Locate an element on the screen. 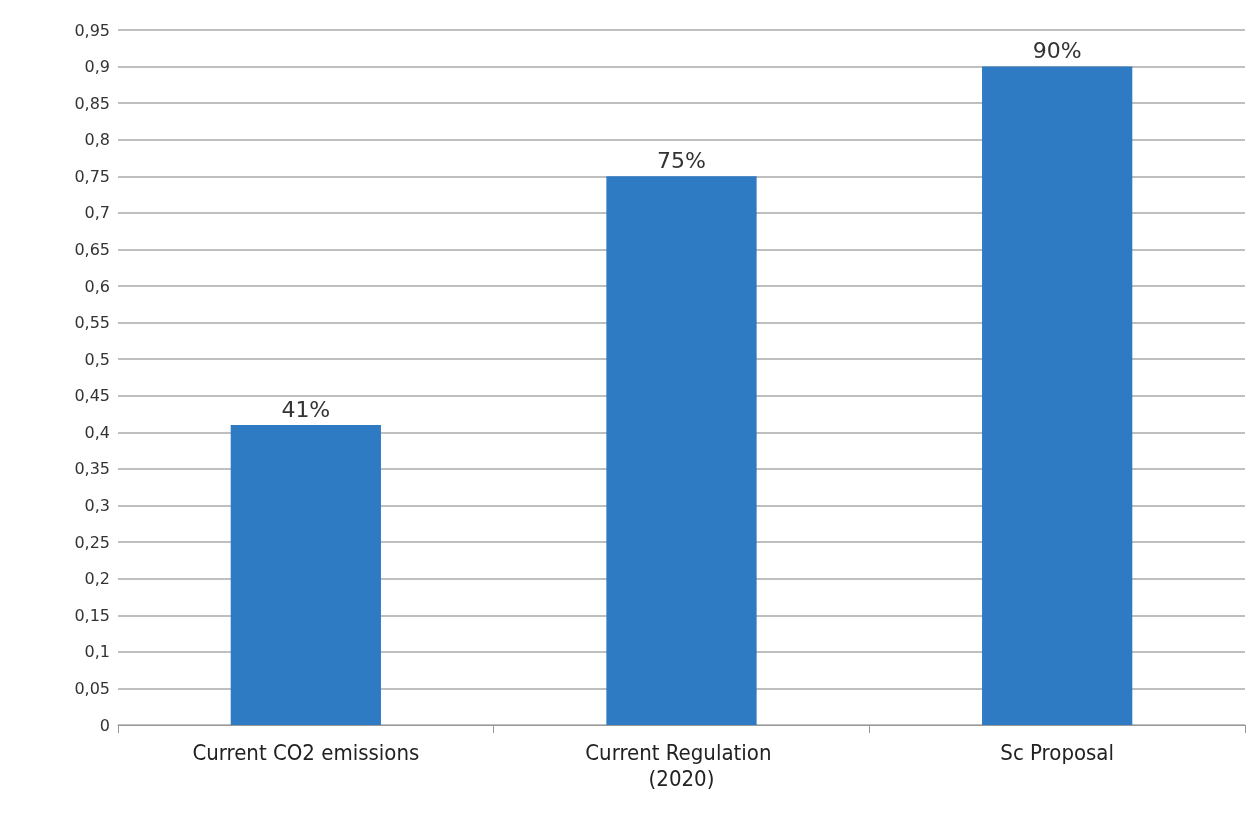 Image resolution: width=1253 pixels, height=826 pixels. data-label: 41% is located at coordinates (306, 409).